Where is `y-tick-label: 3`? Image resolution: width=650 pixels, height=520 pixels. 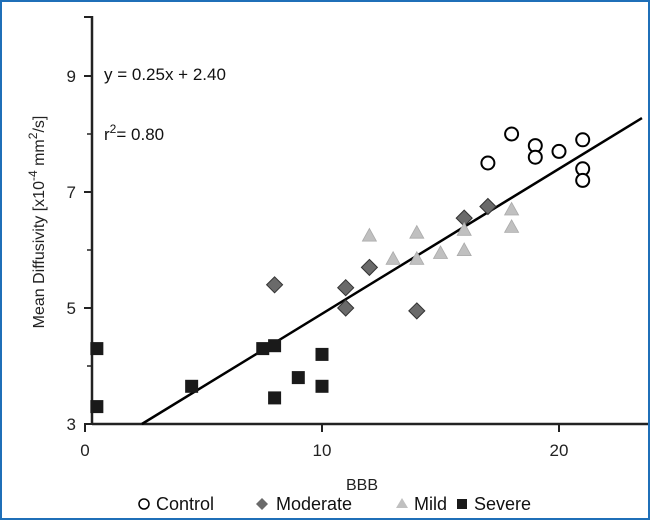 y-tick-label: 3 is located at coordinates (71, 424).